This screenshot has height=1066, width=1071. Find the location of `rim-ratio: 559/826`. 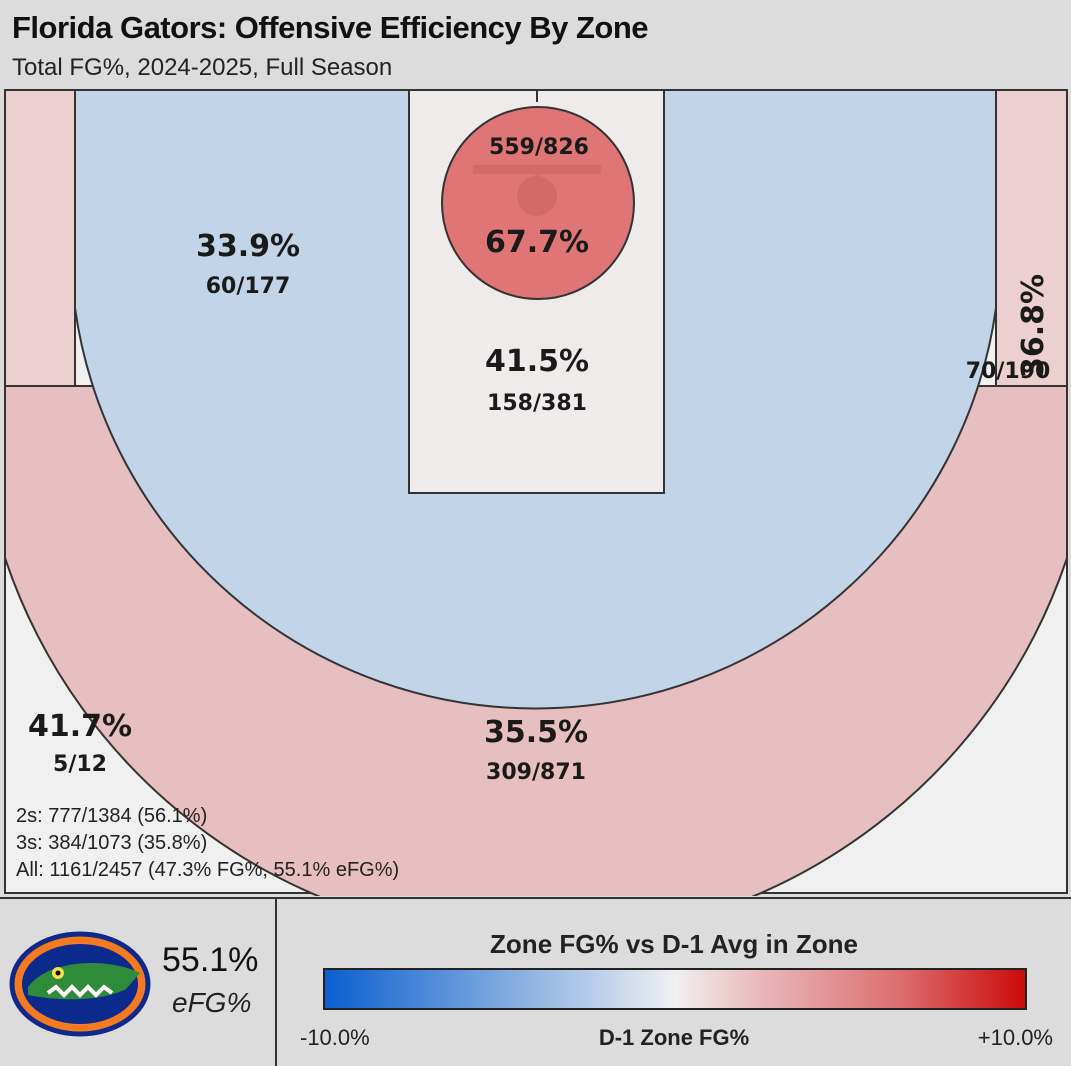

rim-ratio: 559/826 is located at coordinates (539, 147).